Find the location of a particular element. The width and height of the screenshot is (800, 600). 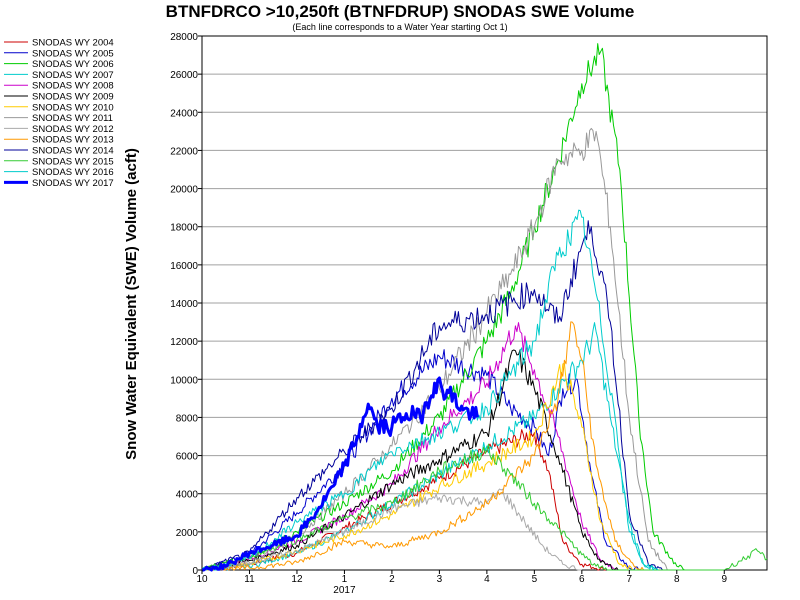

y-tick-label: 24000 is located at coordinates (184, 113).